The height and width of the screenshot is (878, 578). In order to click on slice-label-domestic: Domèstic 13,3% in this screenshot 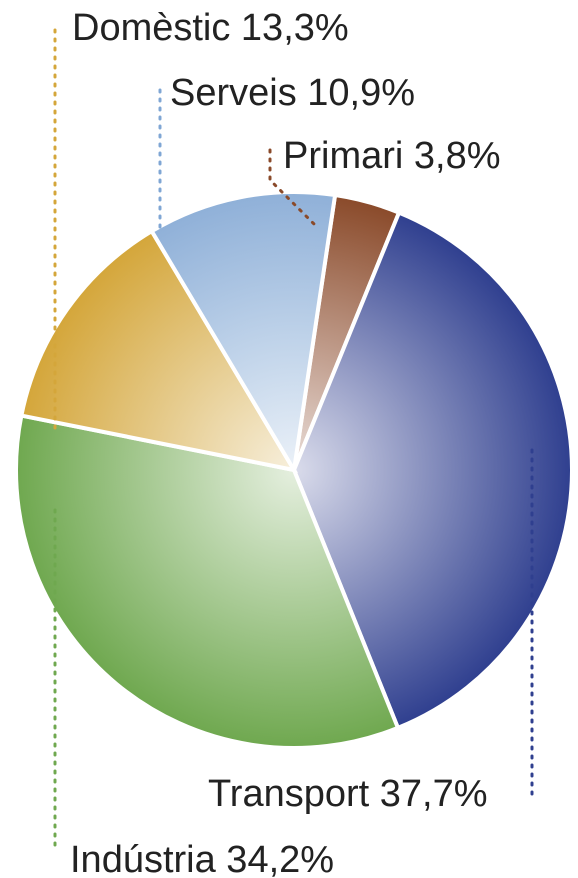, I will do `click(210, 28)`.